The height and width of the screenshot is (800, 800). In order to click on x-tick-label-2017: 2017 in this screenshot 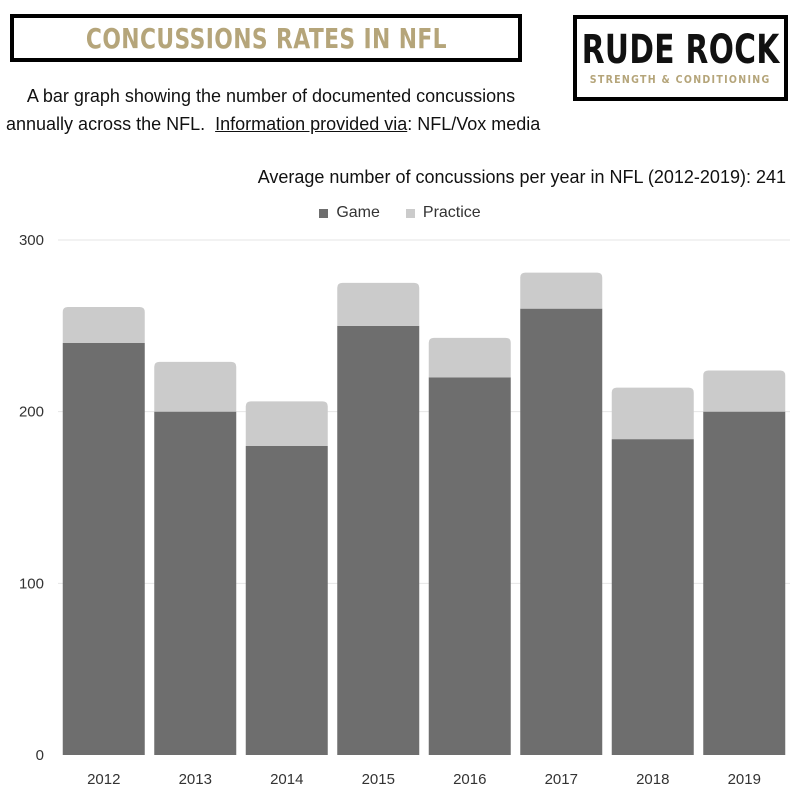, I will do `click(561, 779)`.